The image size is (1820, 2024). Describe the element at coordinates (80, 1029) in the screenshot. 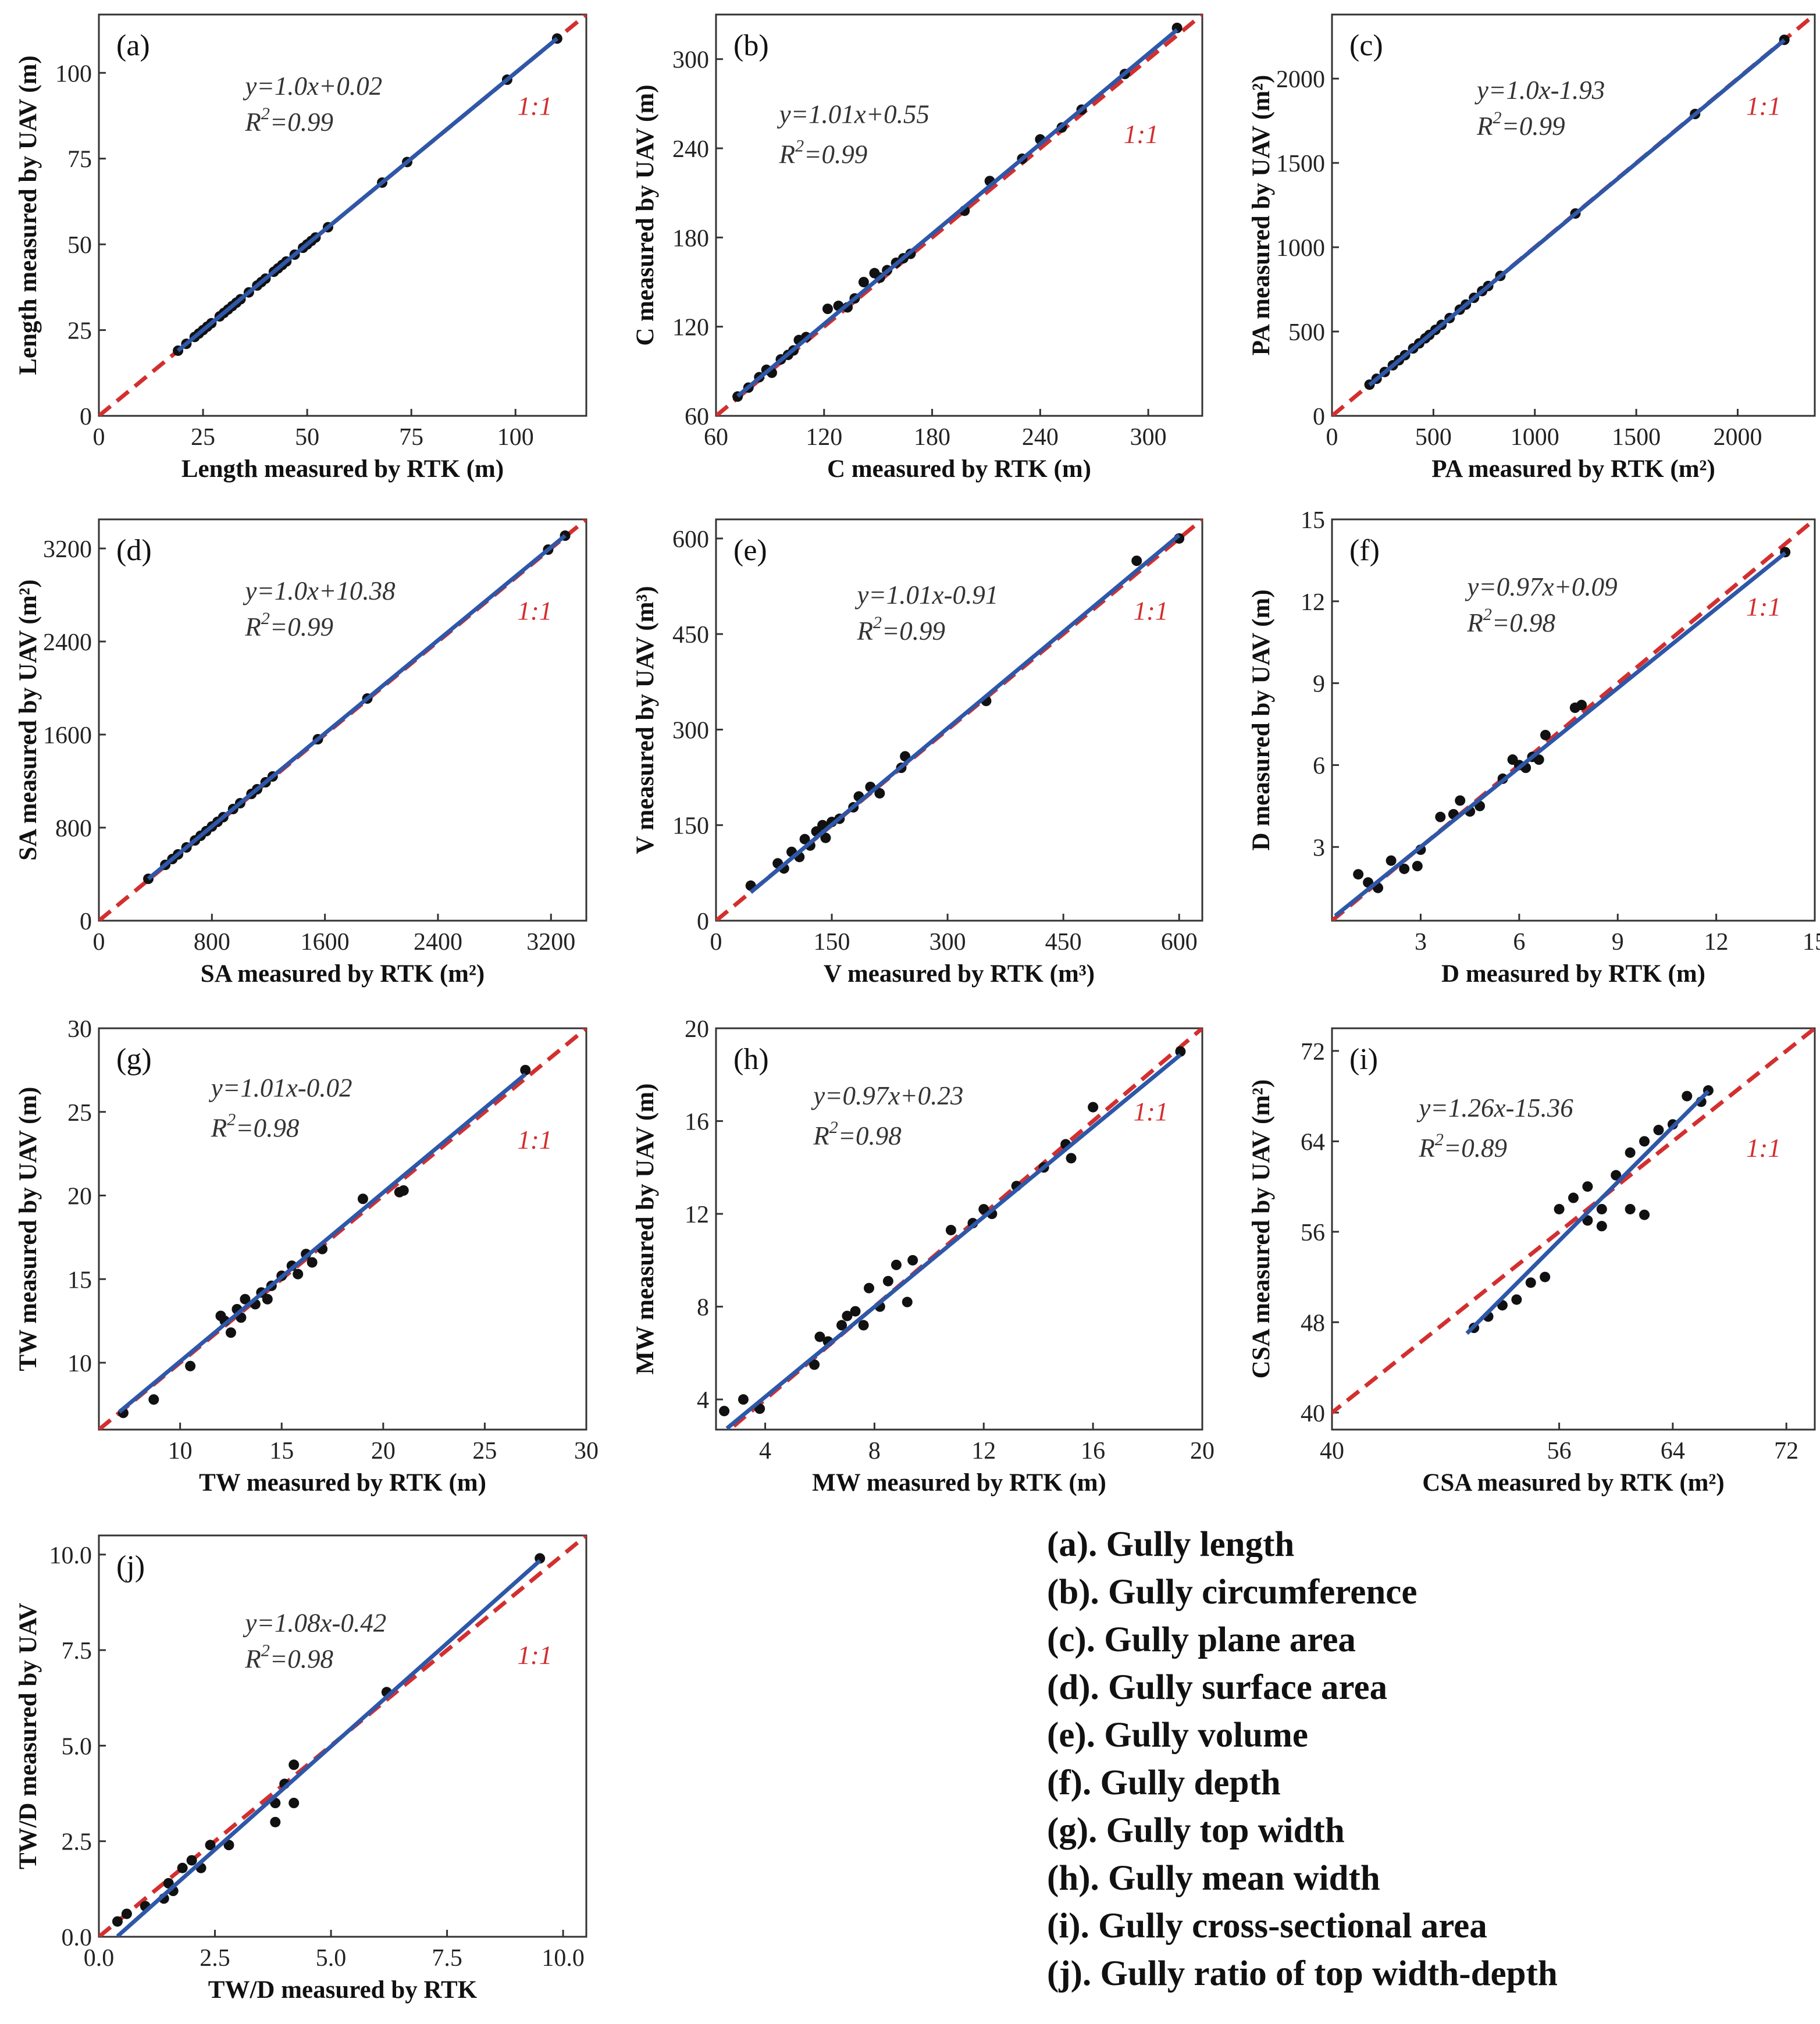

I see `y-tick-label: 30` at that location.